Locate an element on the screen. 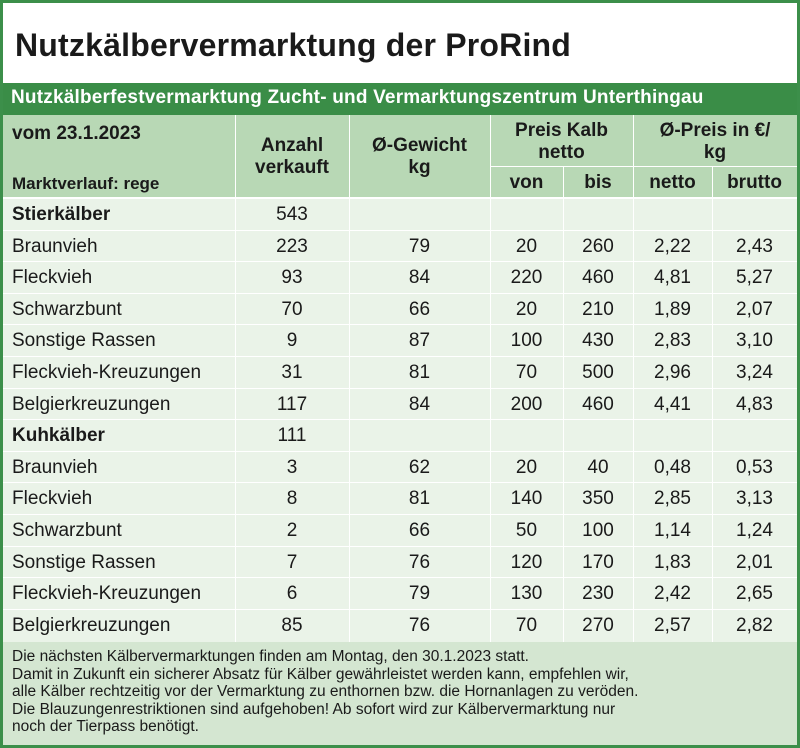  col-count-line2: verkauft is located at coordinates (292, 167).